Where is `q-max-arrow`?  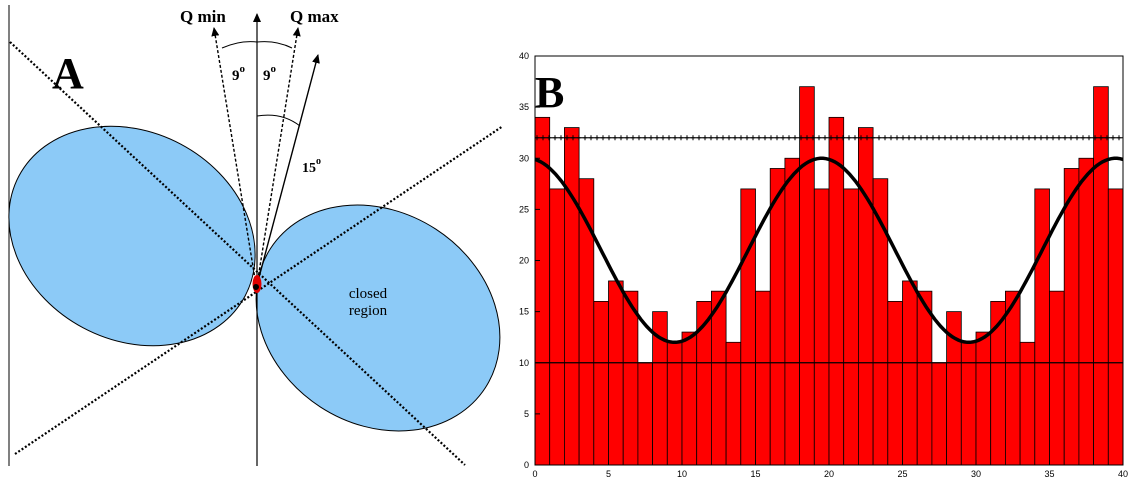 q-max-arrow is located at coordinates (278, 156).